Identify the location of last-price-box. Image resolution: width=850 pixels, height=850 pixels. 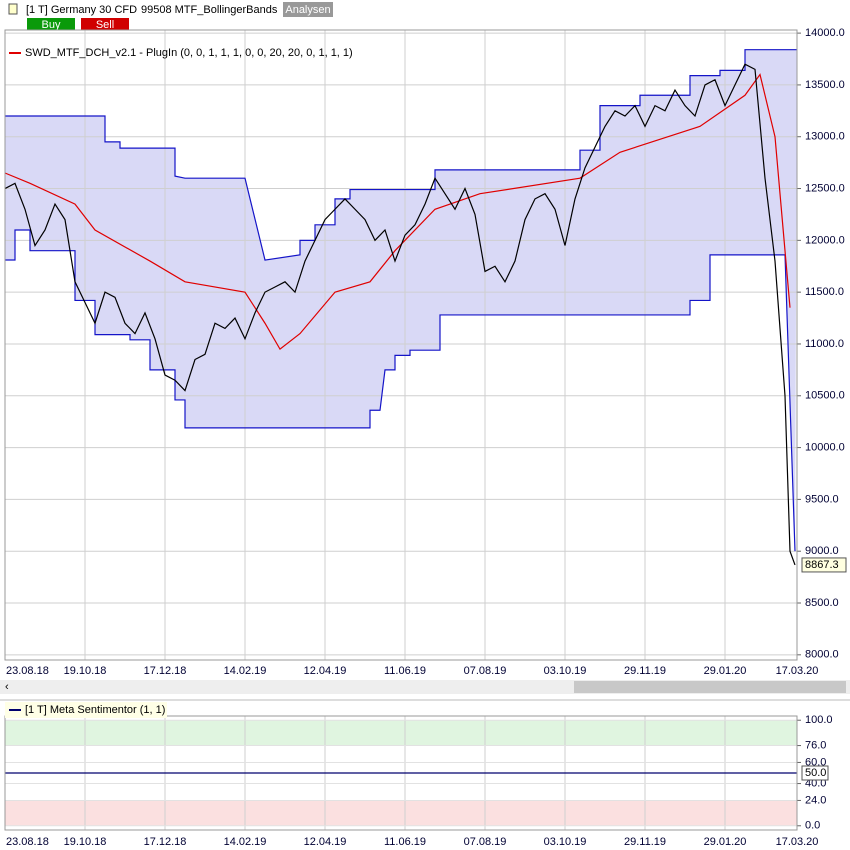
(824, 565).